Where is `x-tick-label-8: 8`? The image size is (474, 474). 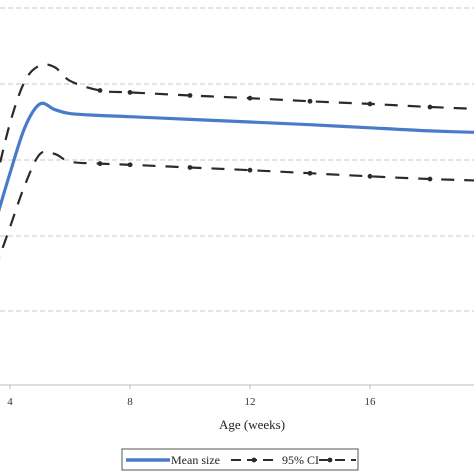 x-tick-label-8: 8 is located at coordinates (130, 402).